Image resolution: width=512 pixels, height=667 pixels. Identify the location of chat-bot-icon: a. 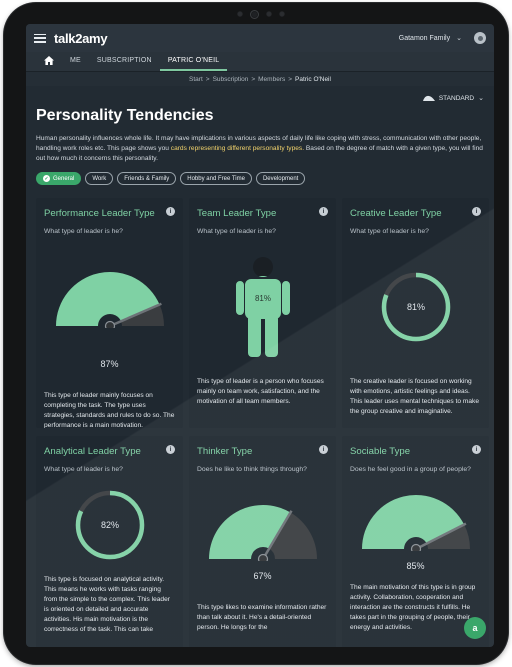
(475, 628).